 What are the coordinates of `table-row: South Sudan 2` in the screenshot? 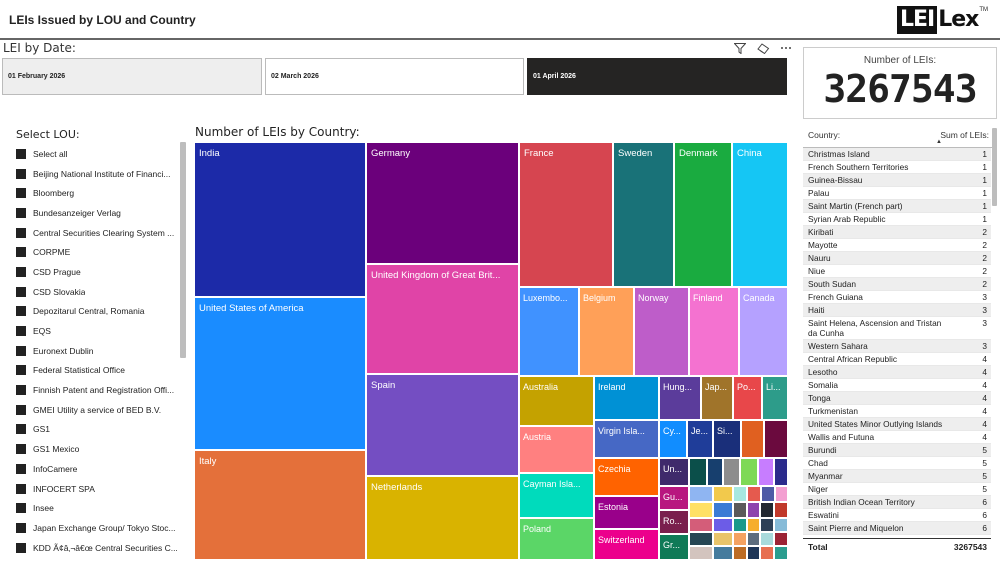 It's located at (897, 284).